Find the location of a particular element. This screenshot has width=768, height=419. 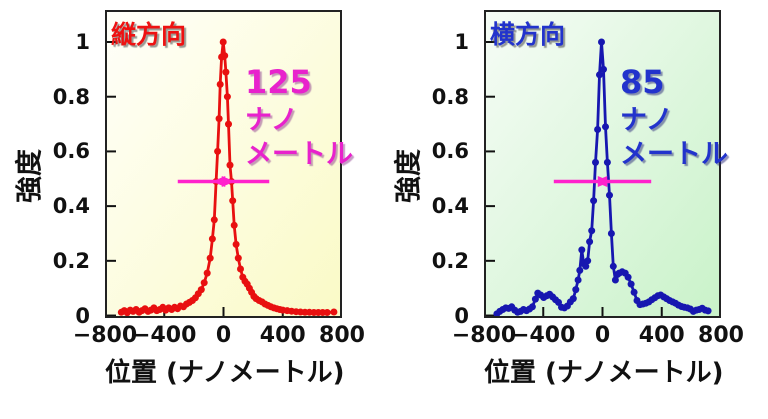

fwhm-value: 85 is located at coordinates (642, 82).